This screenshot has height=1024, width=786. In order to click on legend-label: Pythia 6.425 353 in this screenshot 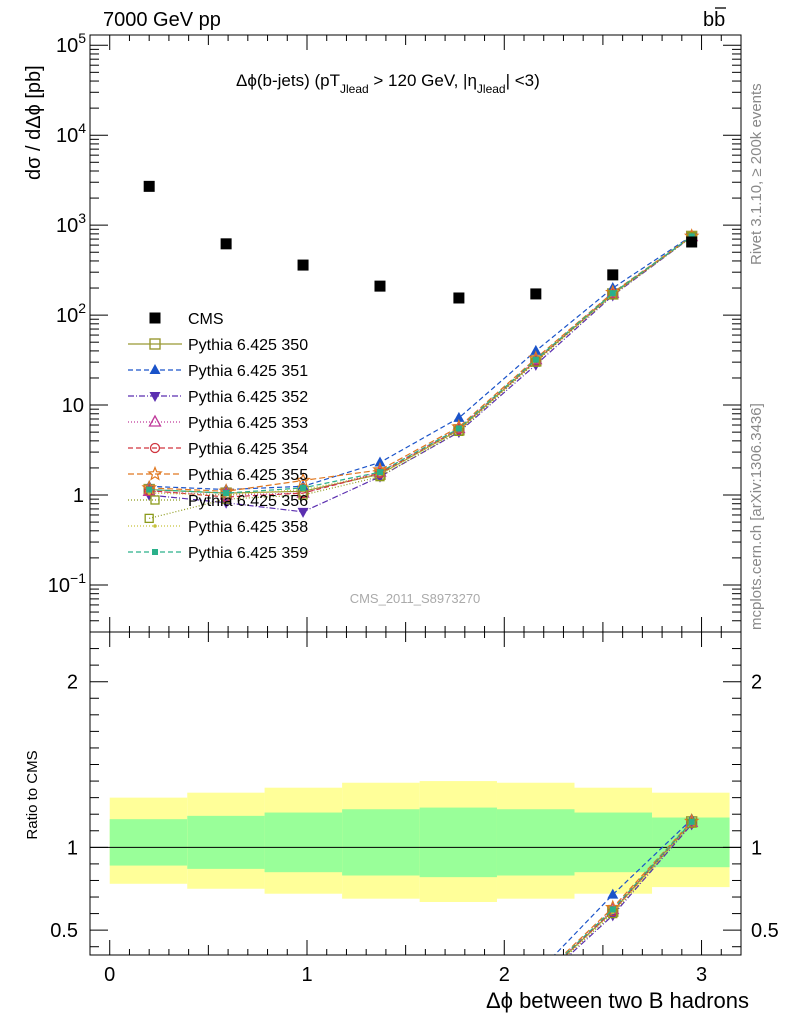, I will do `click(248, 423)`.